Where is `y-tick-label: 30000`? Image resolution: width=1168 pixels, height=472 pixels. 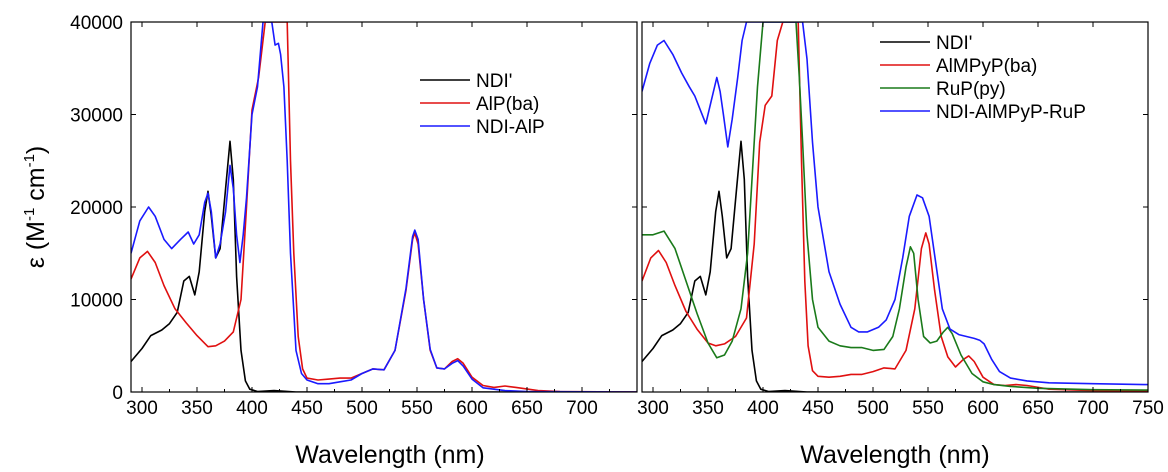
y-tick-label: 30000 is located at coordinates (96, 116).